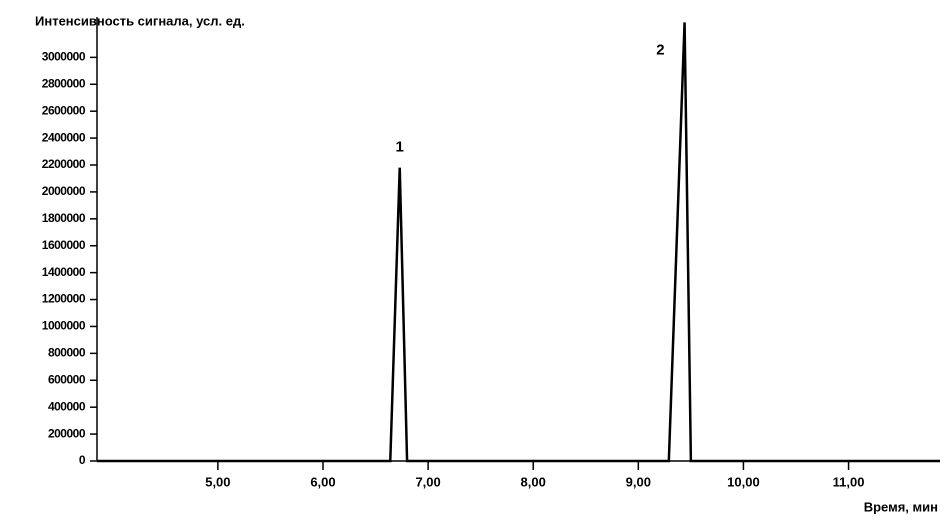 This screenshot has width=946, height=523. I want to click on y-tick-label: 200000, so click(67, 433).